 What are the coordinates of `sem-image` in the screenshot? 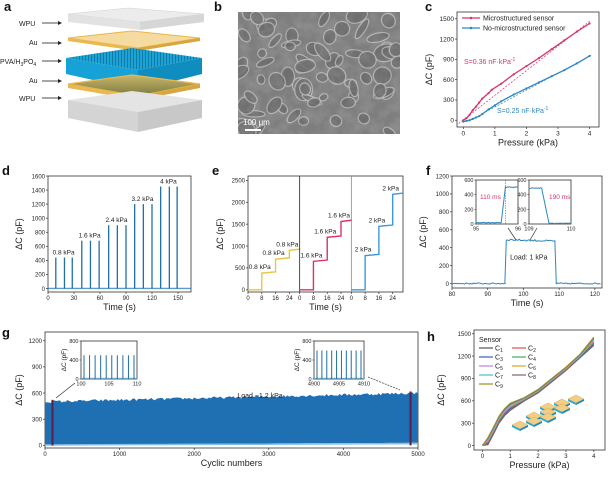 It's located at (319, 73).